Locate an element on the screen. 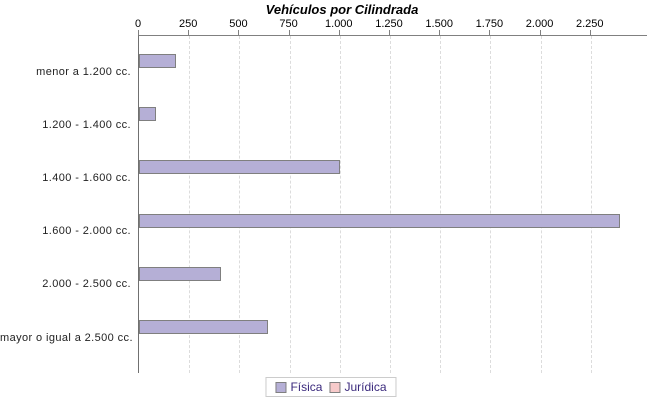 This screenshot has width=650, height=400. legend-item: Física is located at coordinates (298, 387).